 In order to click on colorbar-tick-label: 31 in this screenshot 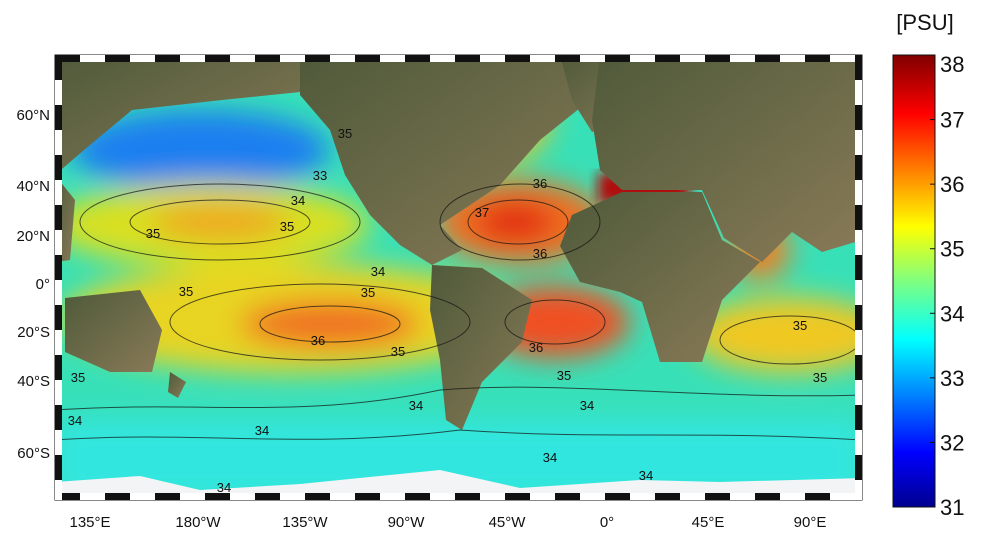, I will do `click(952, 507)`.